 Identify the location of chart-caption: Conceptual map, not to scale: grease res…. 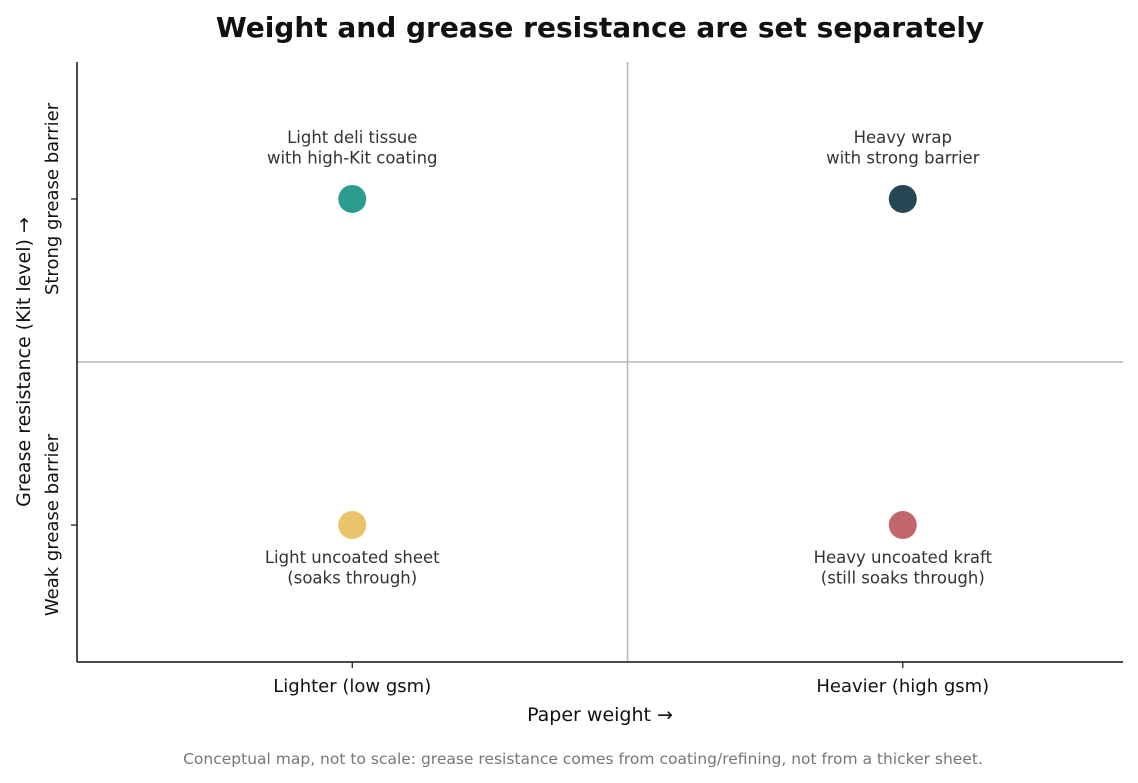
(583, 759).